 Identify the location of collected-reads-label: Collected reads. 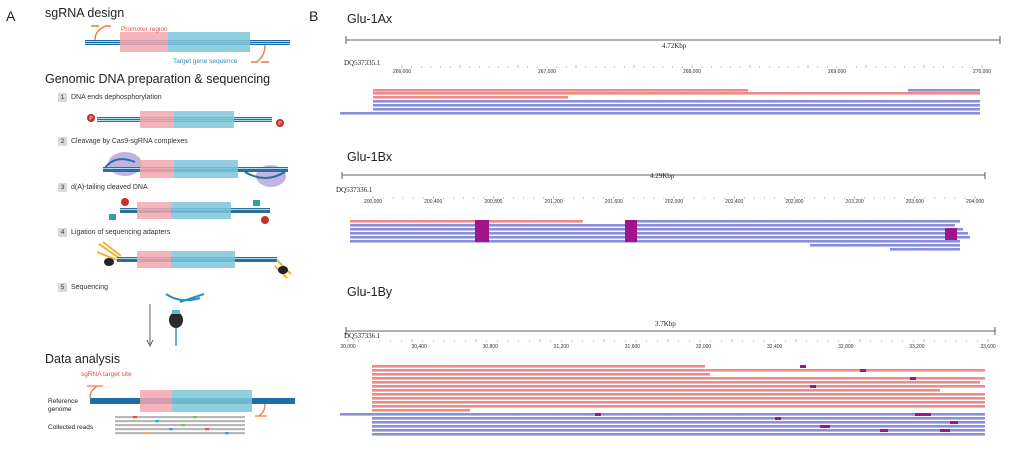
(71, 427).